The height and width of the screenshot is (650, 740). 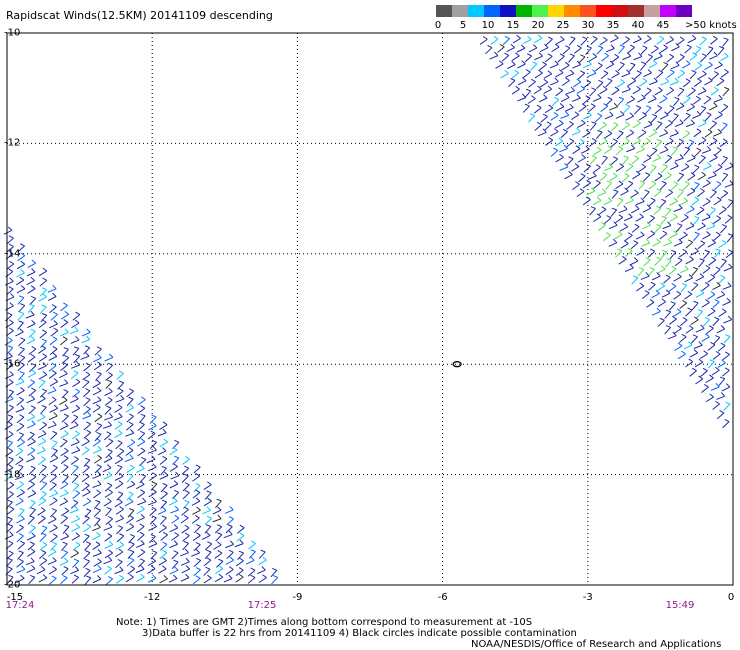 What do you see at coordinates (457, 364) in the screenshot?
I see `contamination-circle` at bounding box center [457, 364].